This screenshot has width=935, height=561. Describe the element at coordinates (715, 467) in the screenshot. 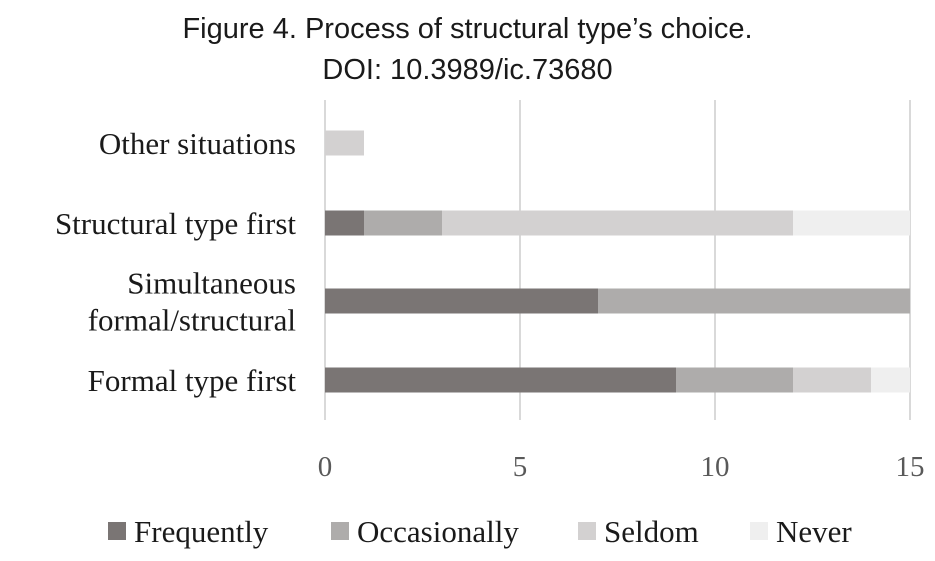

I see `x-tick-label: 10` at that location.